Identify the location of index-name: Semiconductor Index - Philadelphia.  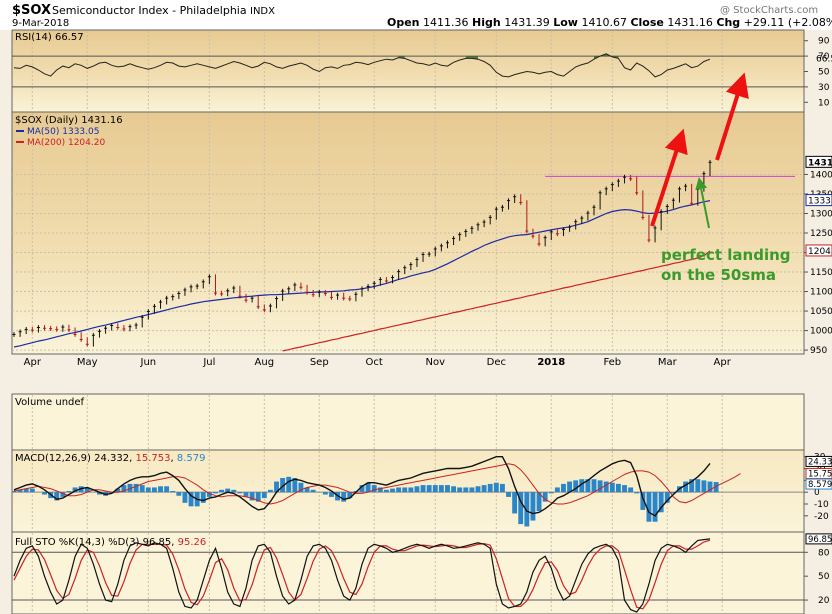
(149, 10).